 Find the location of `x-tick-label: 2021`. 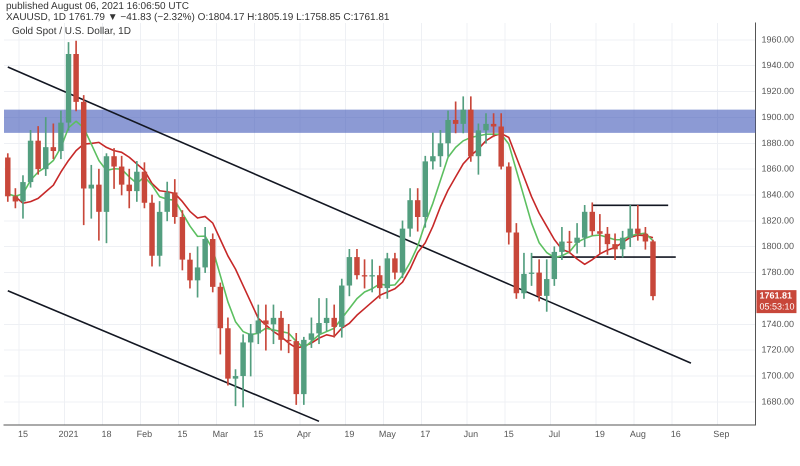

x-tick-label: 2021 is located at coordinates (68, 434).